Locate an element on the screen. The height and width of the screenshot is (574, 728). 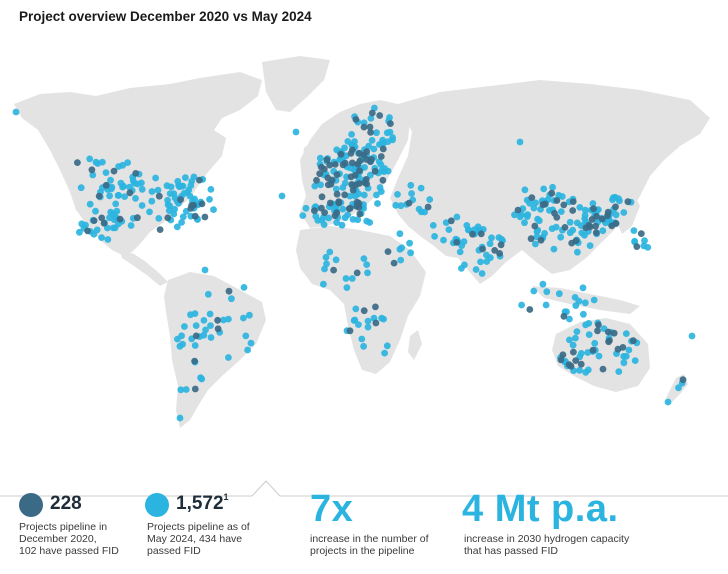
stat-2020-text-3: 102 have passed FID is located at coordinates (69, 551).